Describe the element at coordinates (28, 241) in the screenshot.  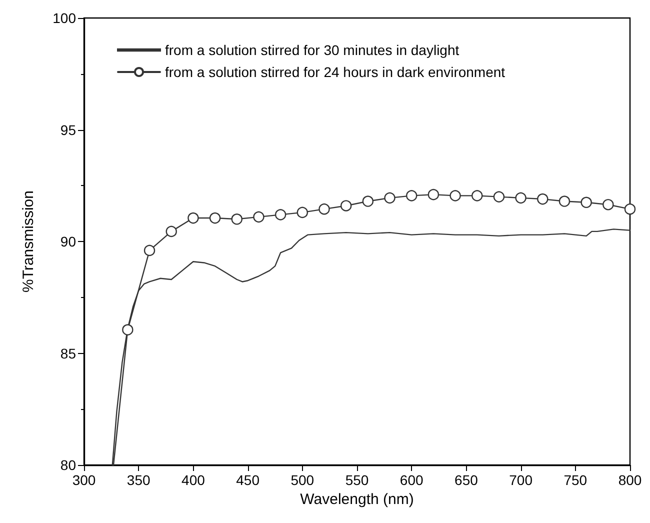
I see `y-axis-title: %Transmission` at that location.